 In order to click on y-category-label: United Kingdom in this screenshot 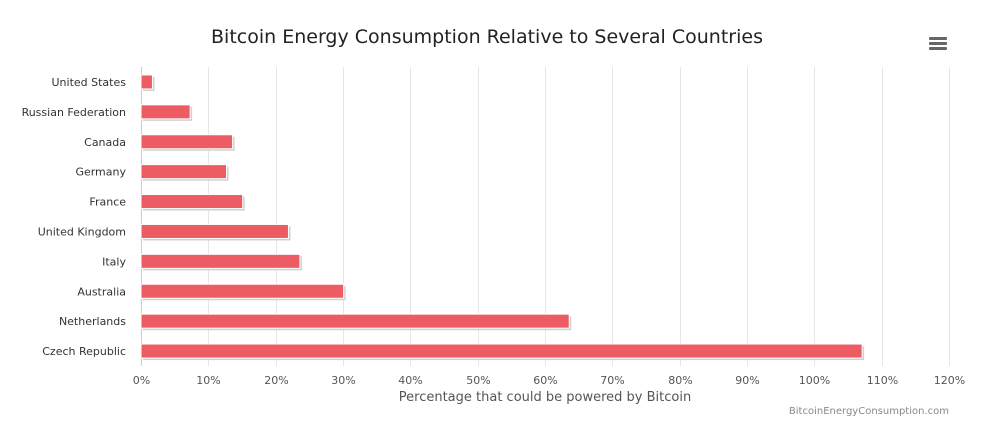, I will do `click(82, 231)`.